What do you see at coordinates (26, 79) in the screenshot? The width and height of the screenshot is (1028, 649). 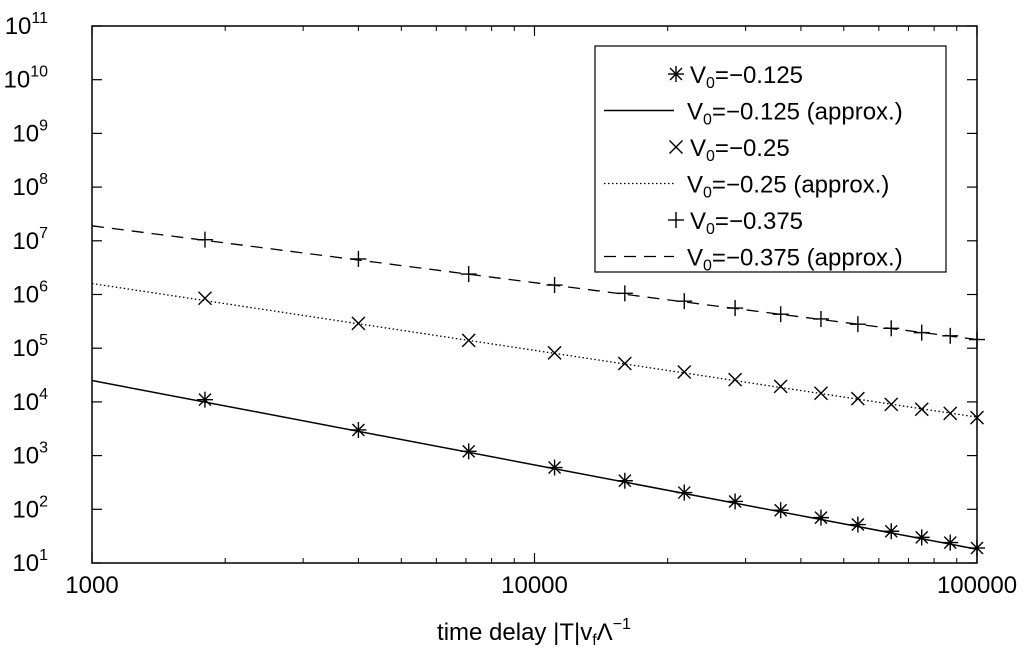 I see `y-tick-label: 10¹⁰` at bounding box center [26, 79].